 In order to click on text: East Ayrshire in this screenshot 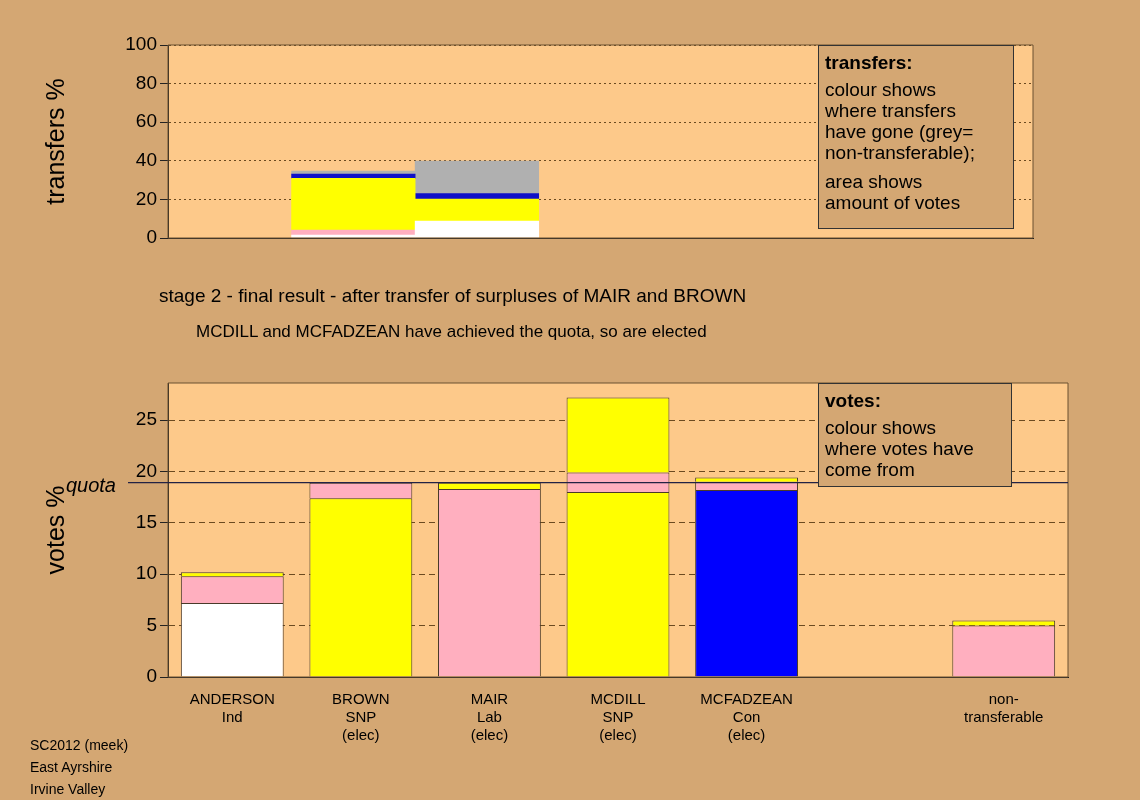, I will do `click(72, 767)`.